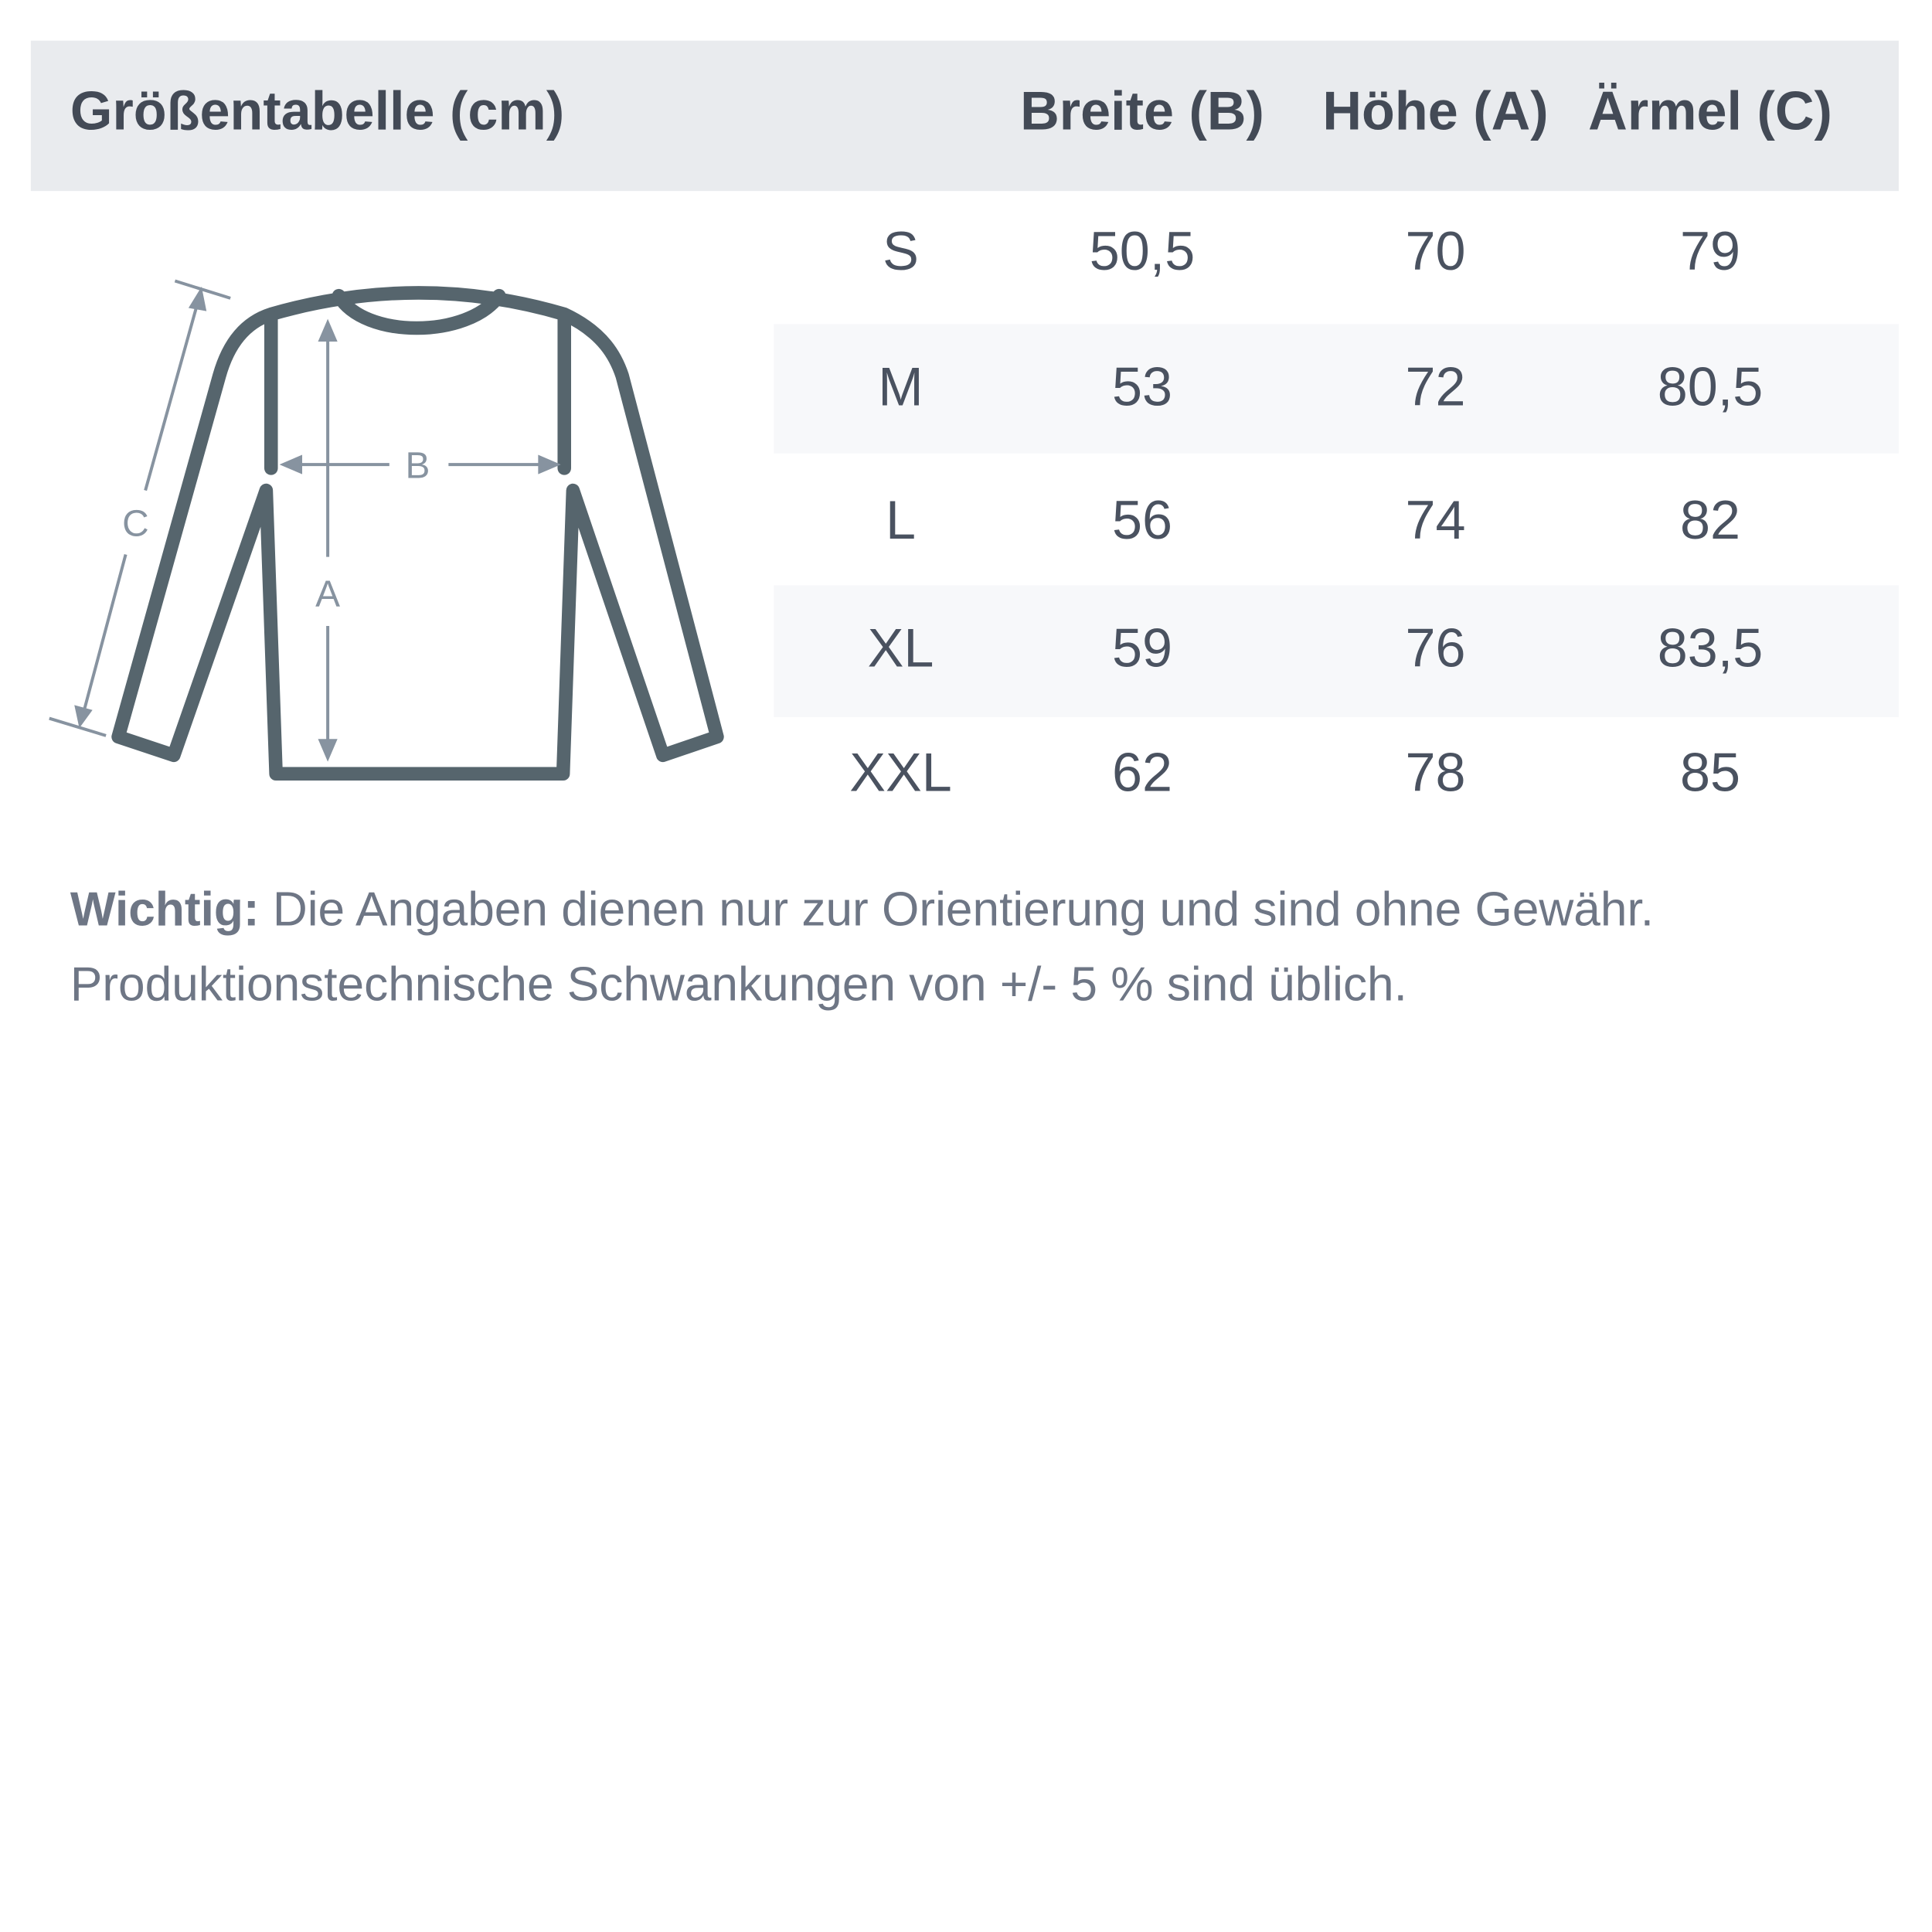 The width and height of the screenshot is (1932, 1932). I want to click on value-cell: 78, so click(1435, 773).